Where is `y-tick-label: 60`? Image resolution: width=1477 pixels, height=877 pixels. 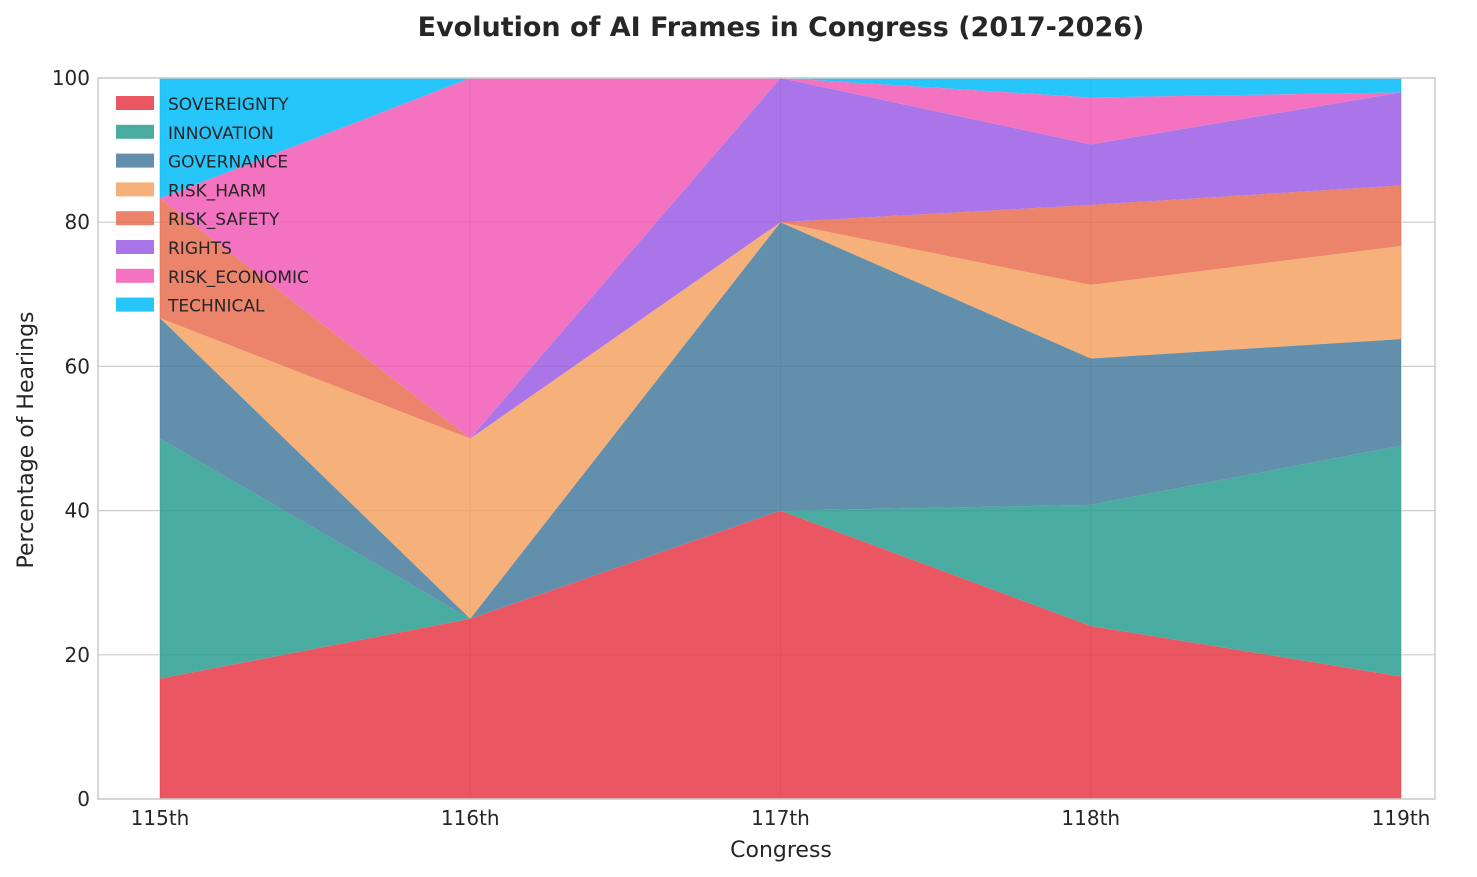
y-tick-label: 60 is located at coordinates (77, 366).